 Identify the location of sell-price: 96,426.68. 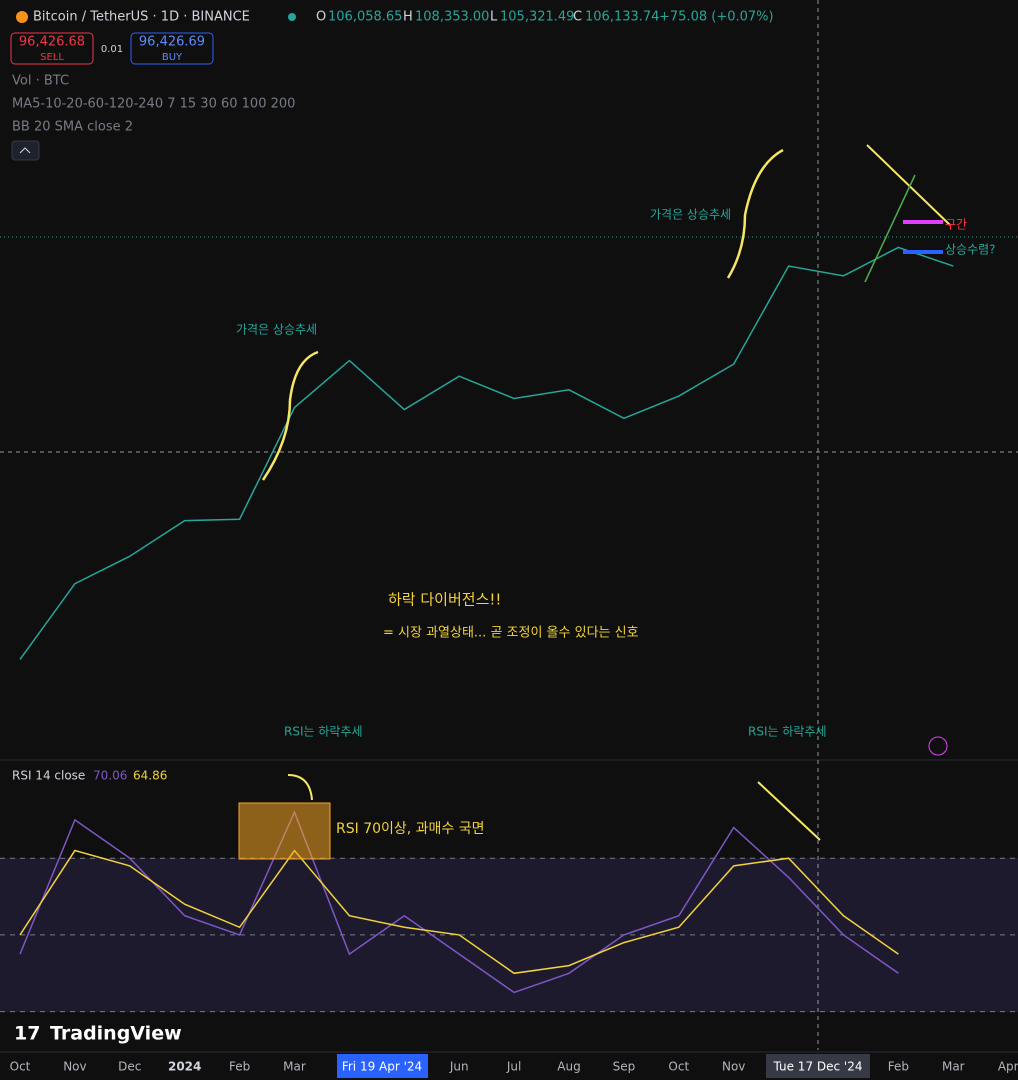
(52, 42).